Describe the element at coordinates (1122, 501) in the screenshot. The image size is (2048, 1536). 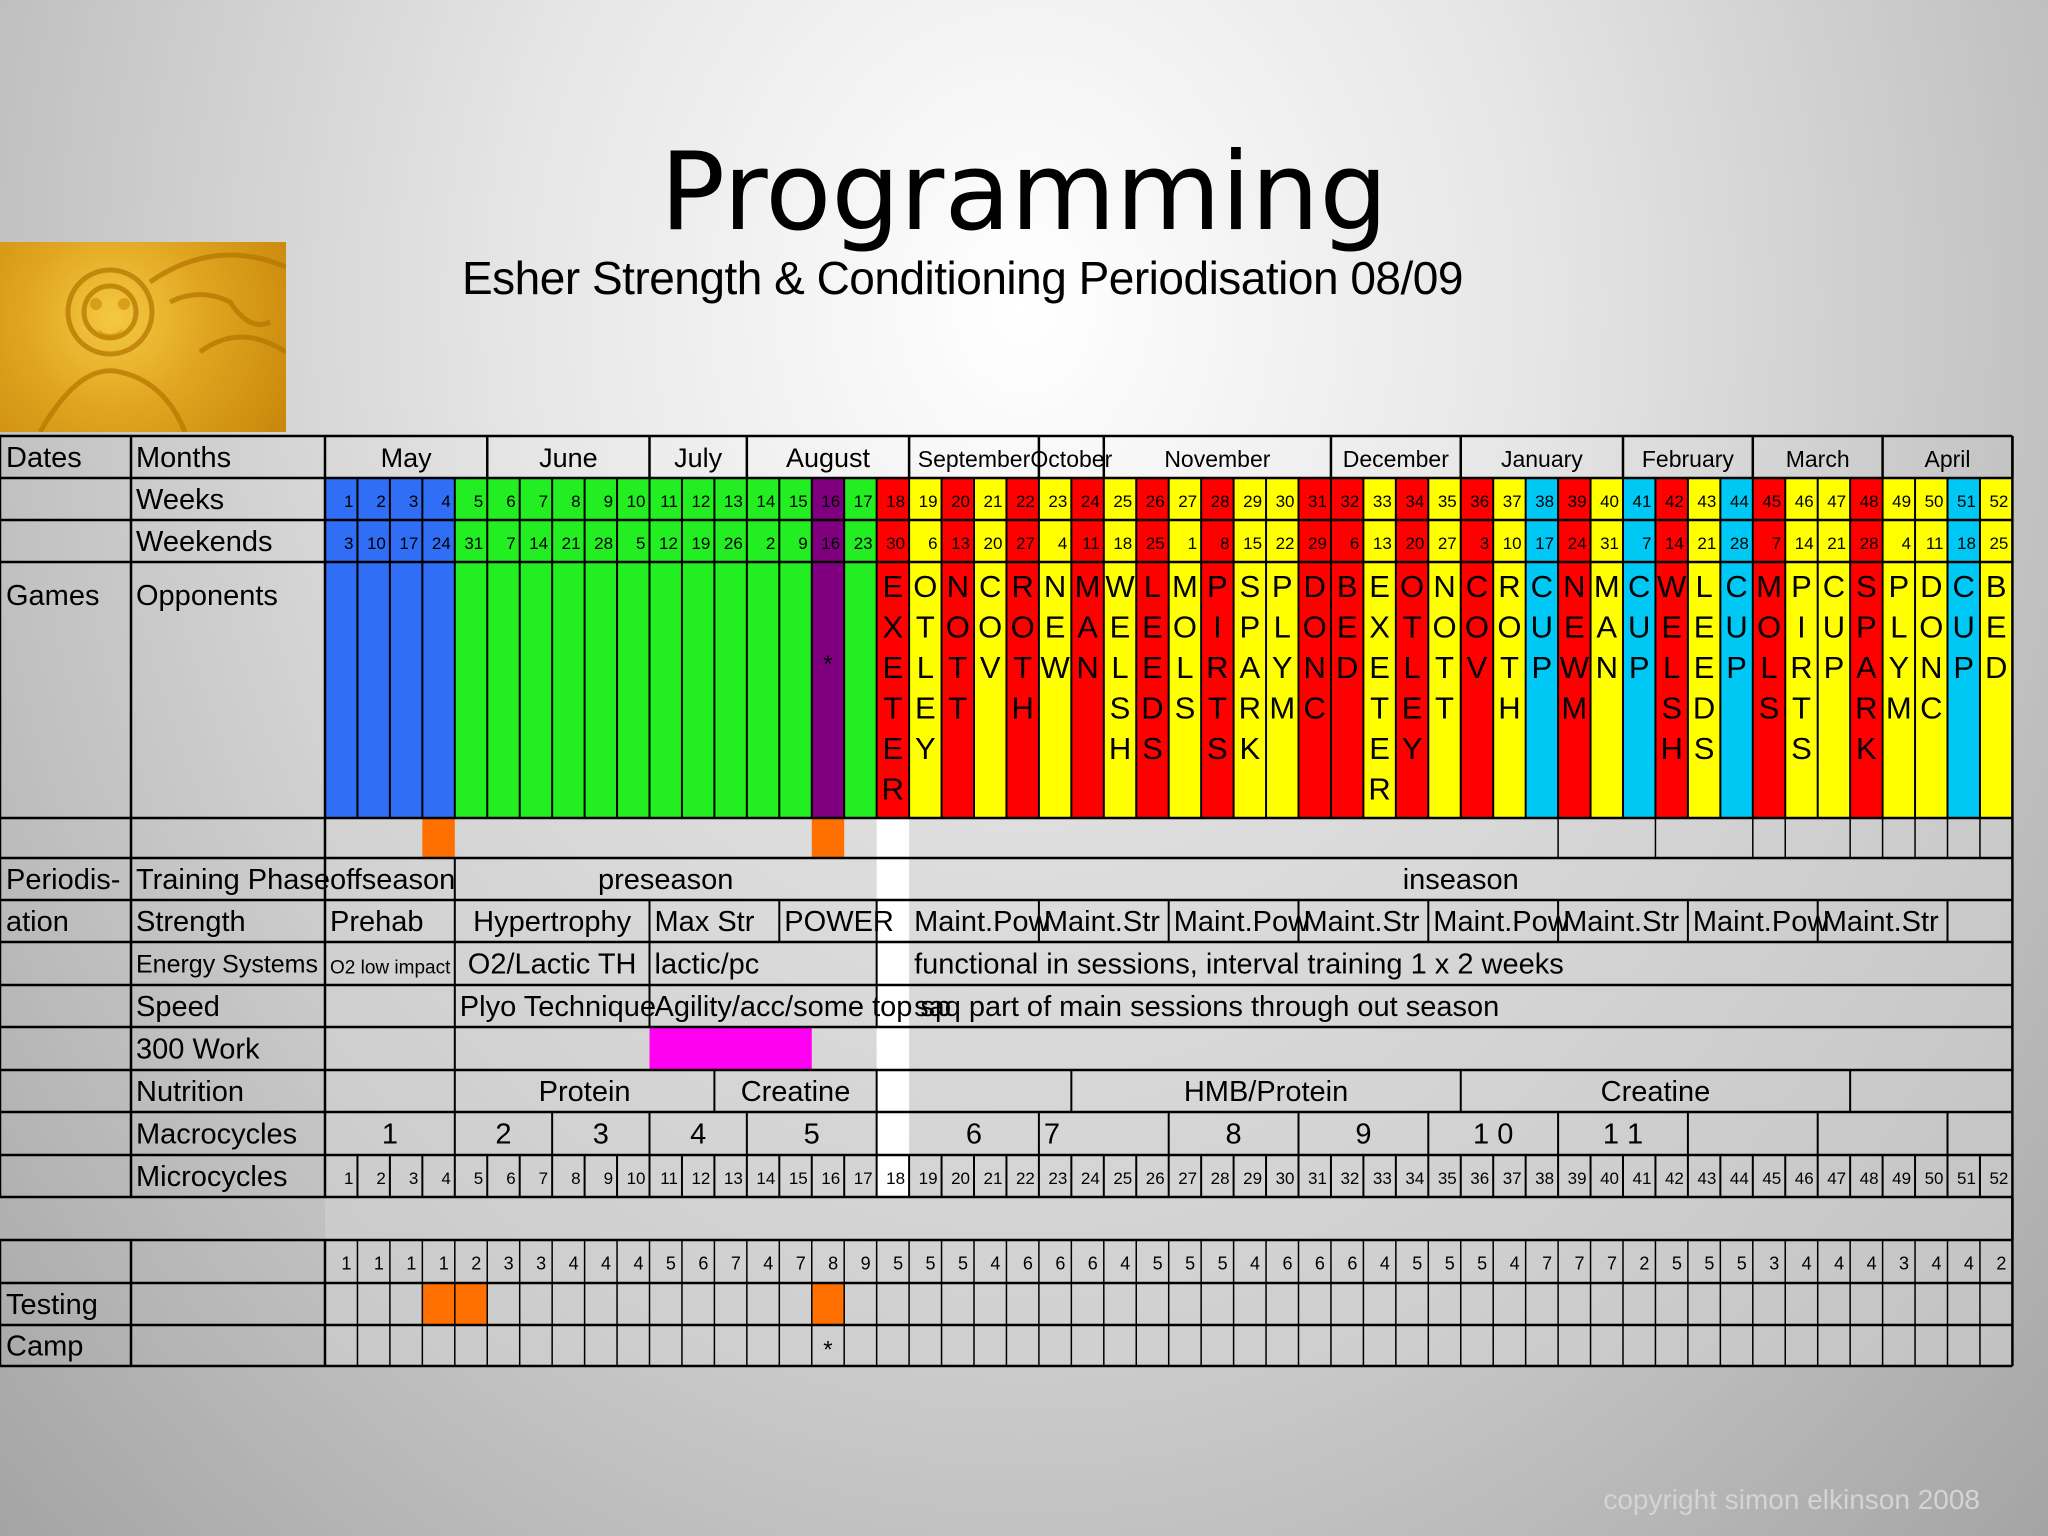
I see `week-number: 25` at that location.